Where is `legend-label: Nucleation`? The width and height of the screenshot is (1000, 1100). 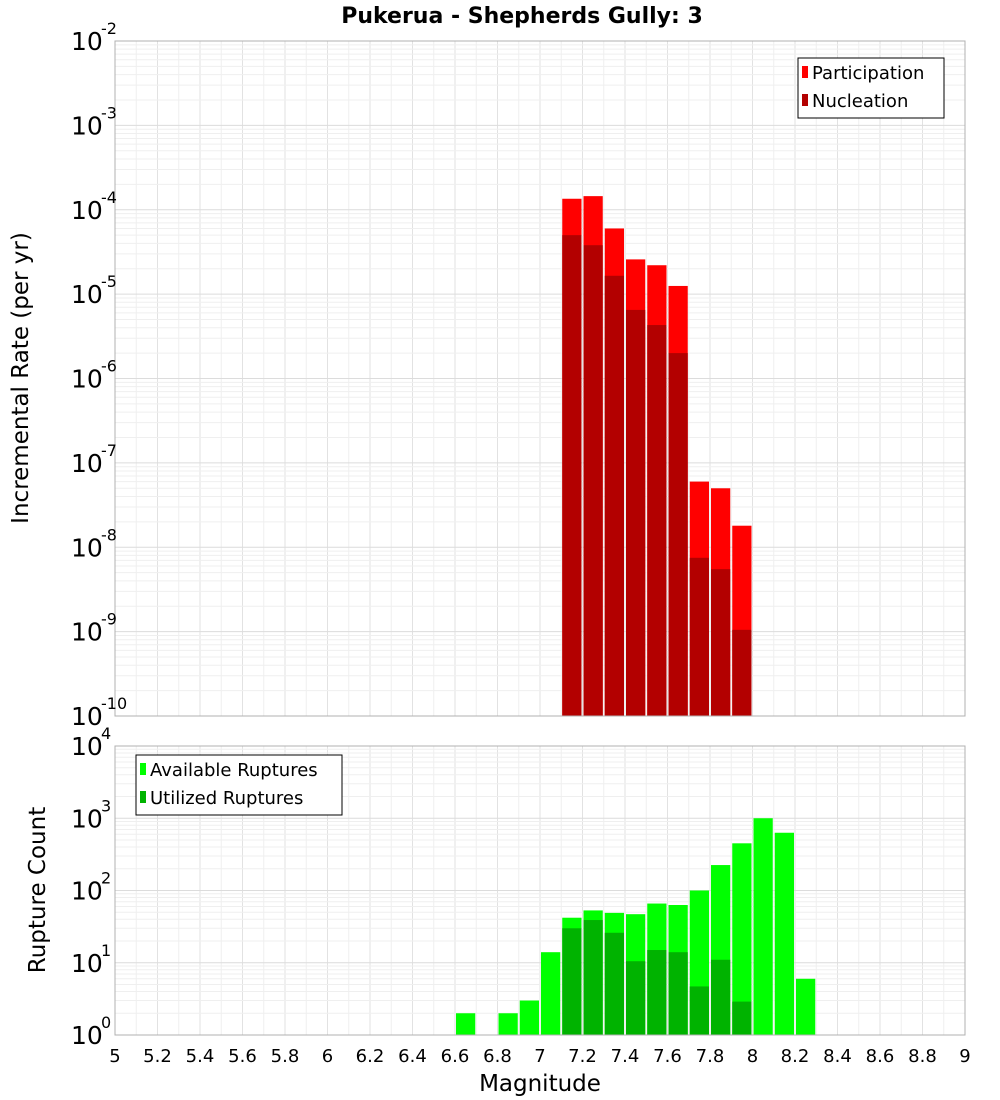 legend-label: Nucleation is located at coordinates (860, 101).